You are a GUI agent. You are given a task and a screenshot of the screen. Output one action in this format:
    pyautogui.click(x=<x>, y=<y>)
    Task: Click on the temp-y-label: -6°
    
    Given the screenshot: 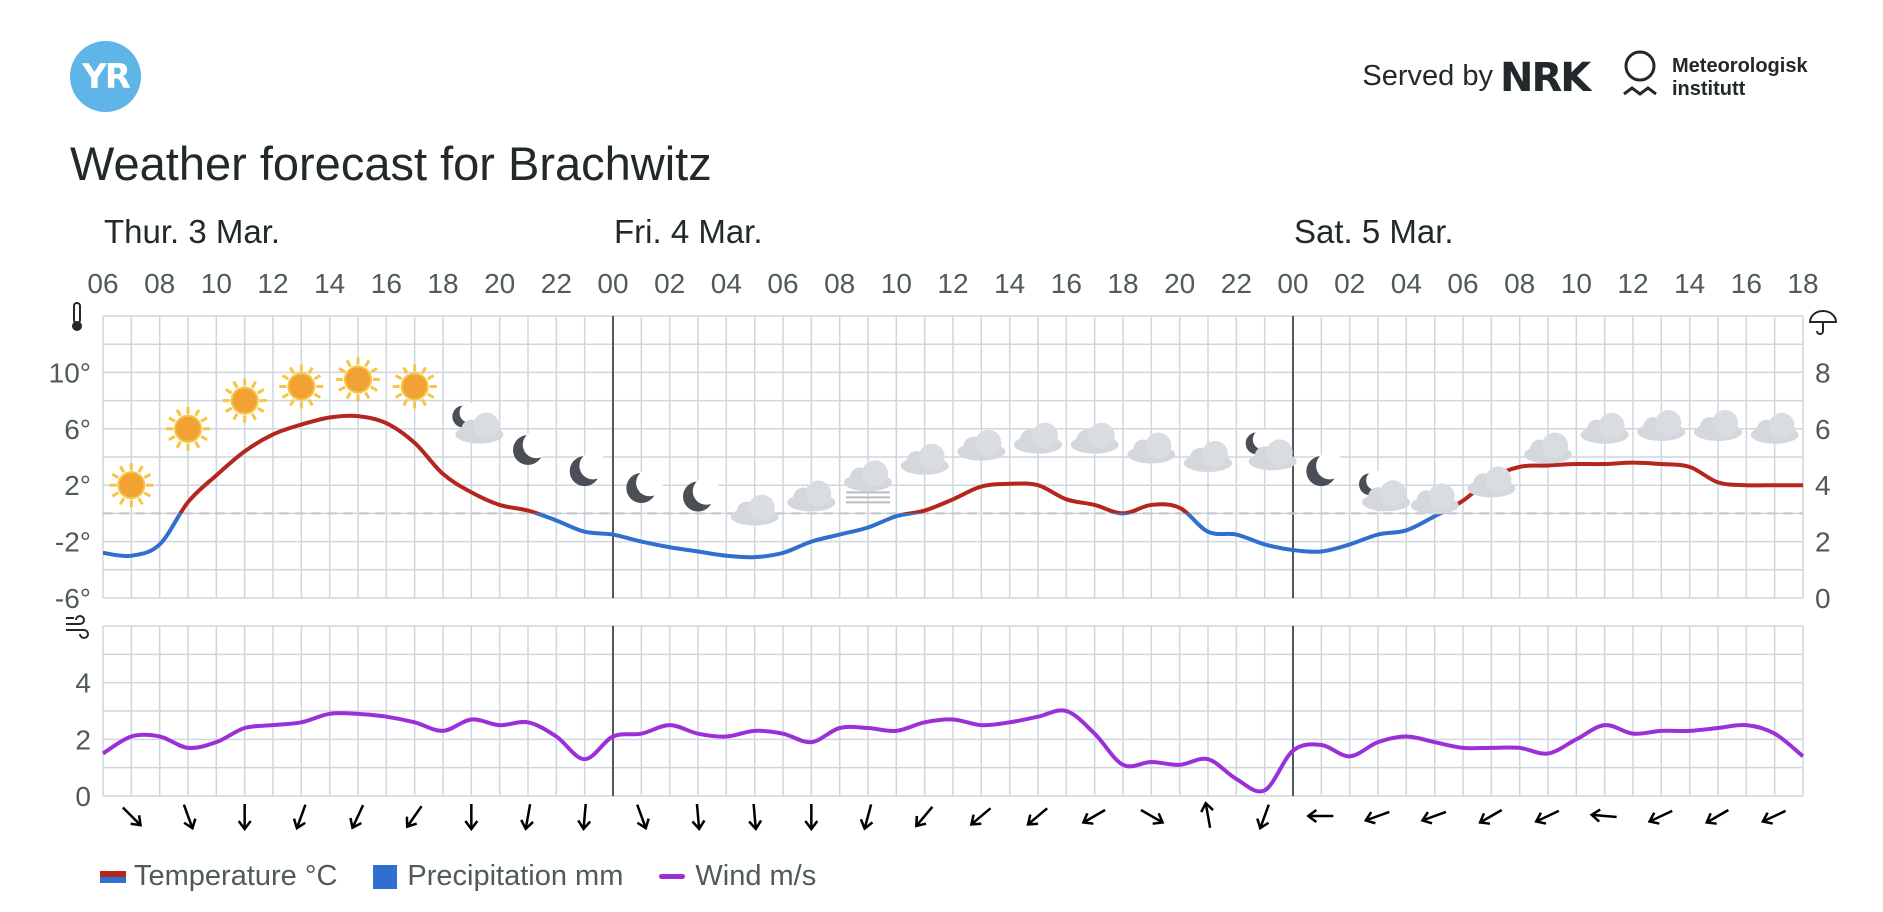 What is the action you would take?
    pyautogui.click(x=73, y=598)
    